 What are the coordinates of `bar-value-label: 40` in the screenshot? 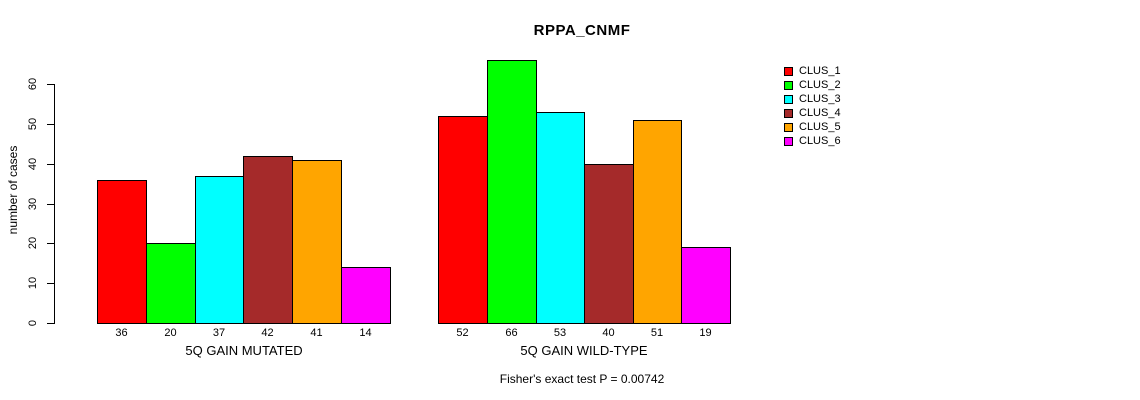 It's located at (608, 333).